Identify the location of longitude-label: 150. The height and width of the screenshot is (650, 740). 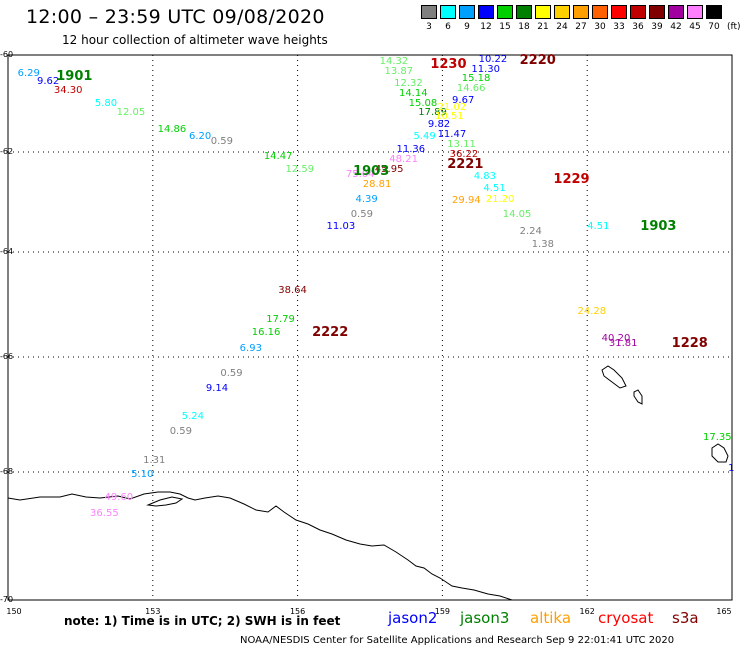
(14, 611).